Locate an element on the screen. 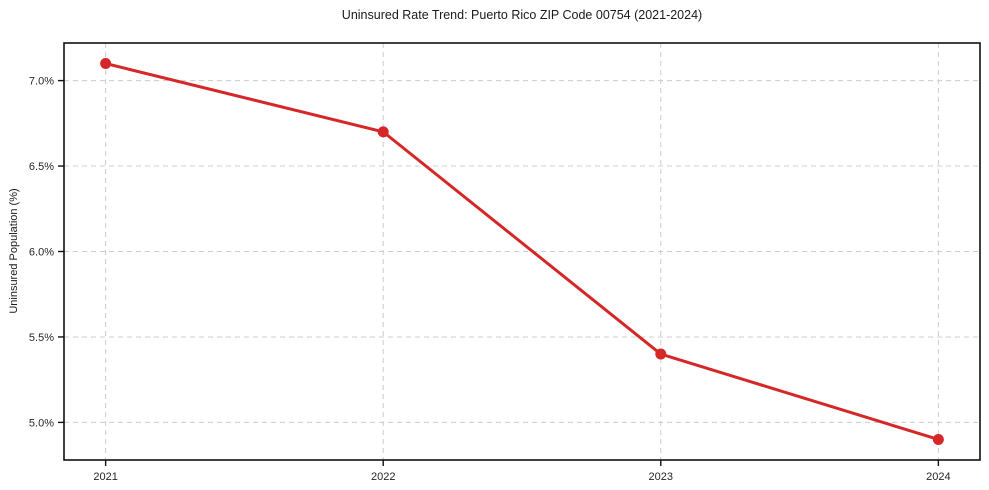 The height and width of the screenshot is (490, 989). y-tick-label: 5.5% is located at coordinates (41, 338).